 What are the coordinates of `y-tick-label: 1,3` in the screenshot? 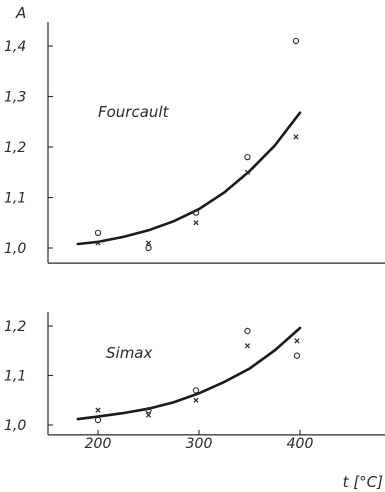 It's located at (15, 98).